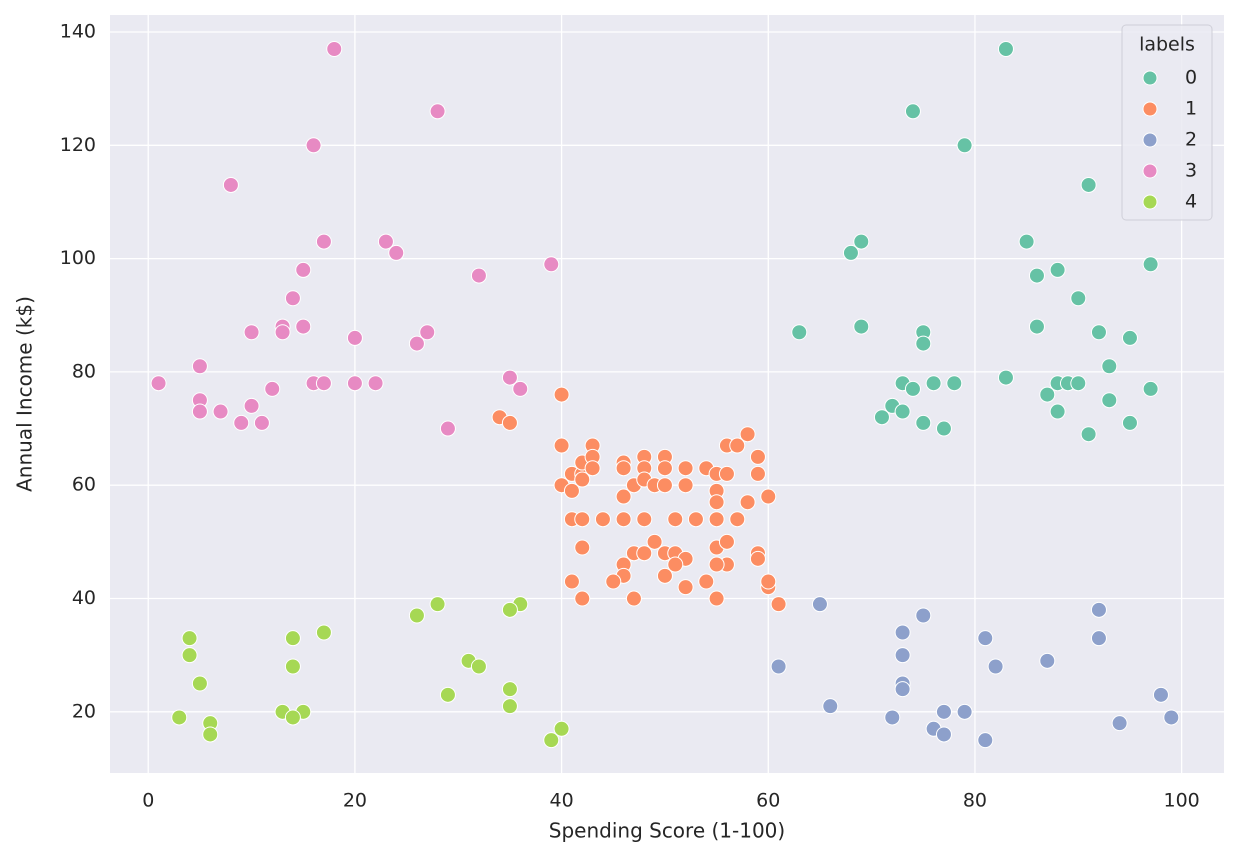 This screenshot has width=1238, height=864. What do you see at coordinates (78, 31) in the screenshot?
I see `y-tick-label: 140` at bounding box center [78, 31].